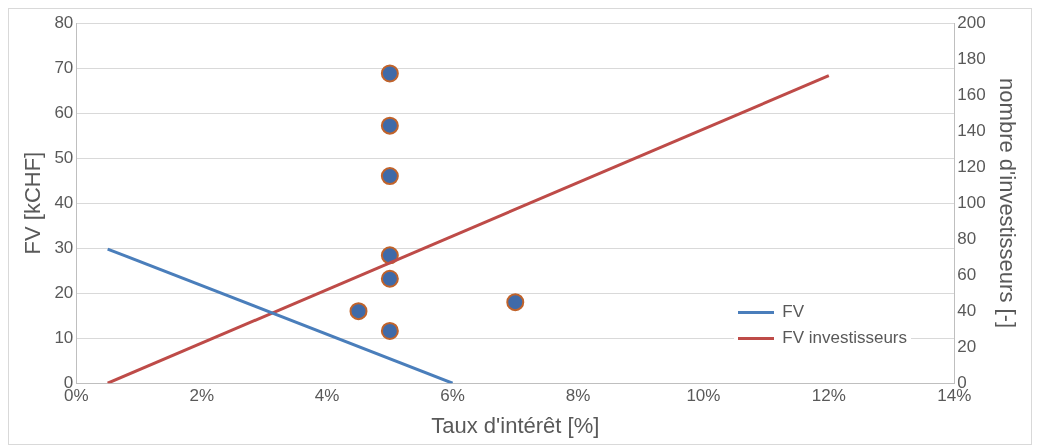  What do you see at coordinates (64, 247) in the screenshot?
I see `y-tick-label: 30` at bounding box center [64, 247].